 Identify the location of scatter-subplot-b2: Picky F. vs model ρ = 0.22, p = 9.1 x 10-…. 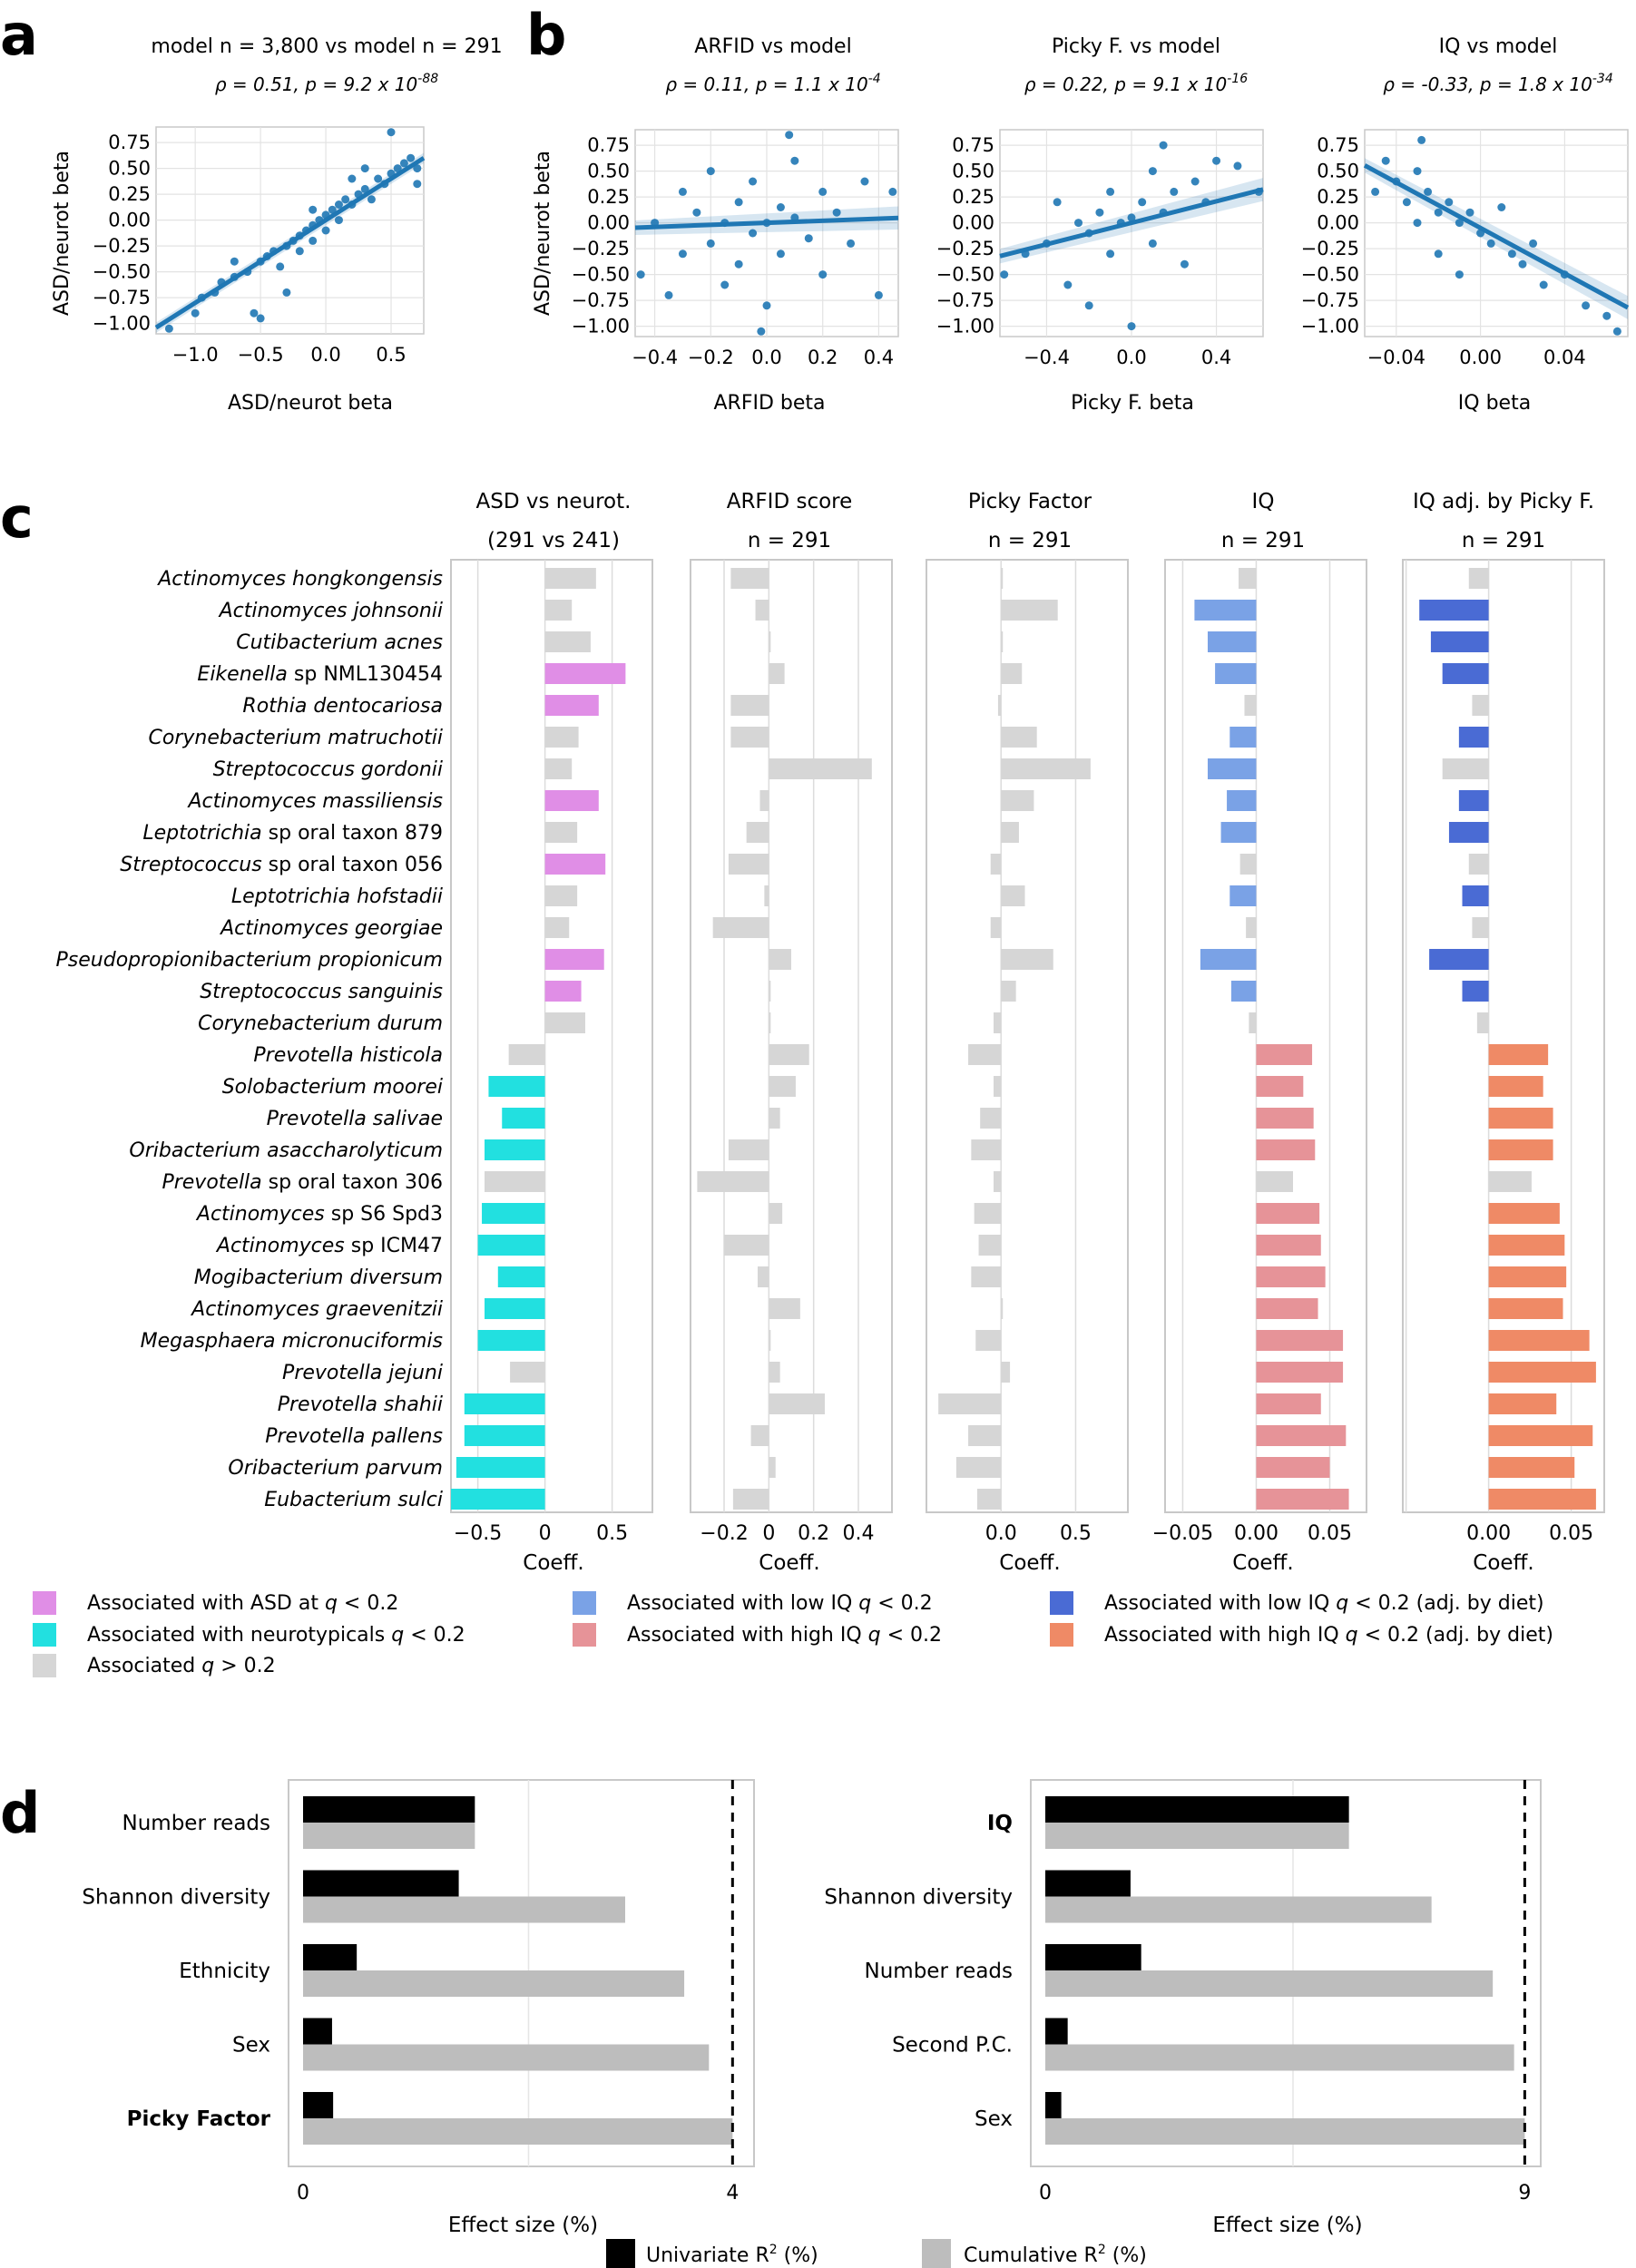
(1100, 225).